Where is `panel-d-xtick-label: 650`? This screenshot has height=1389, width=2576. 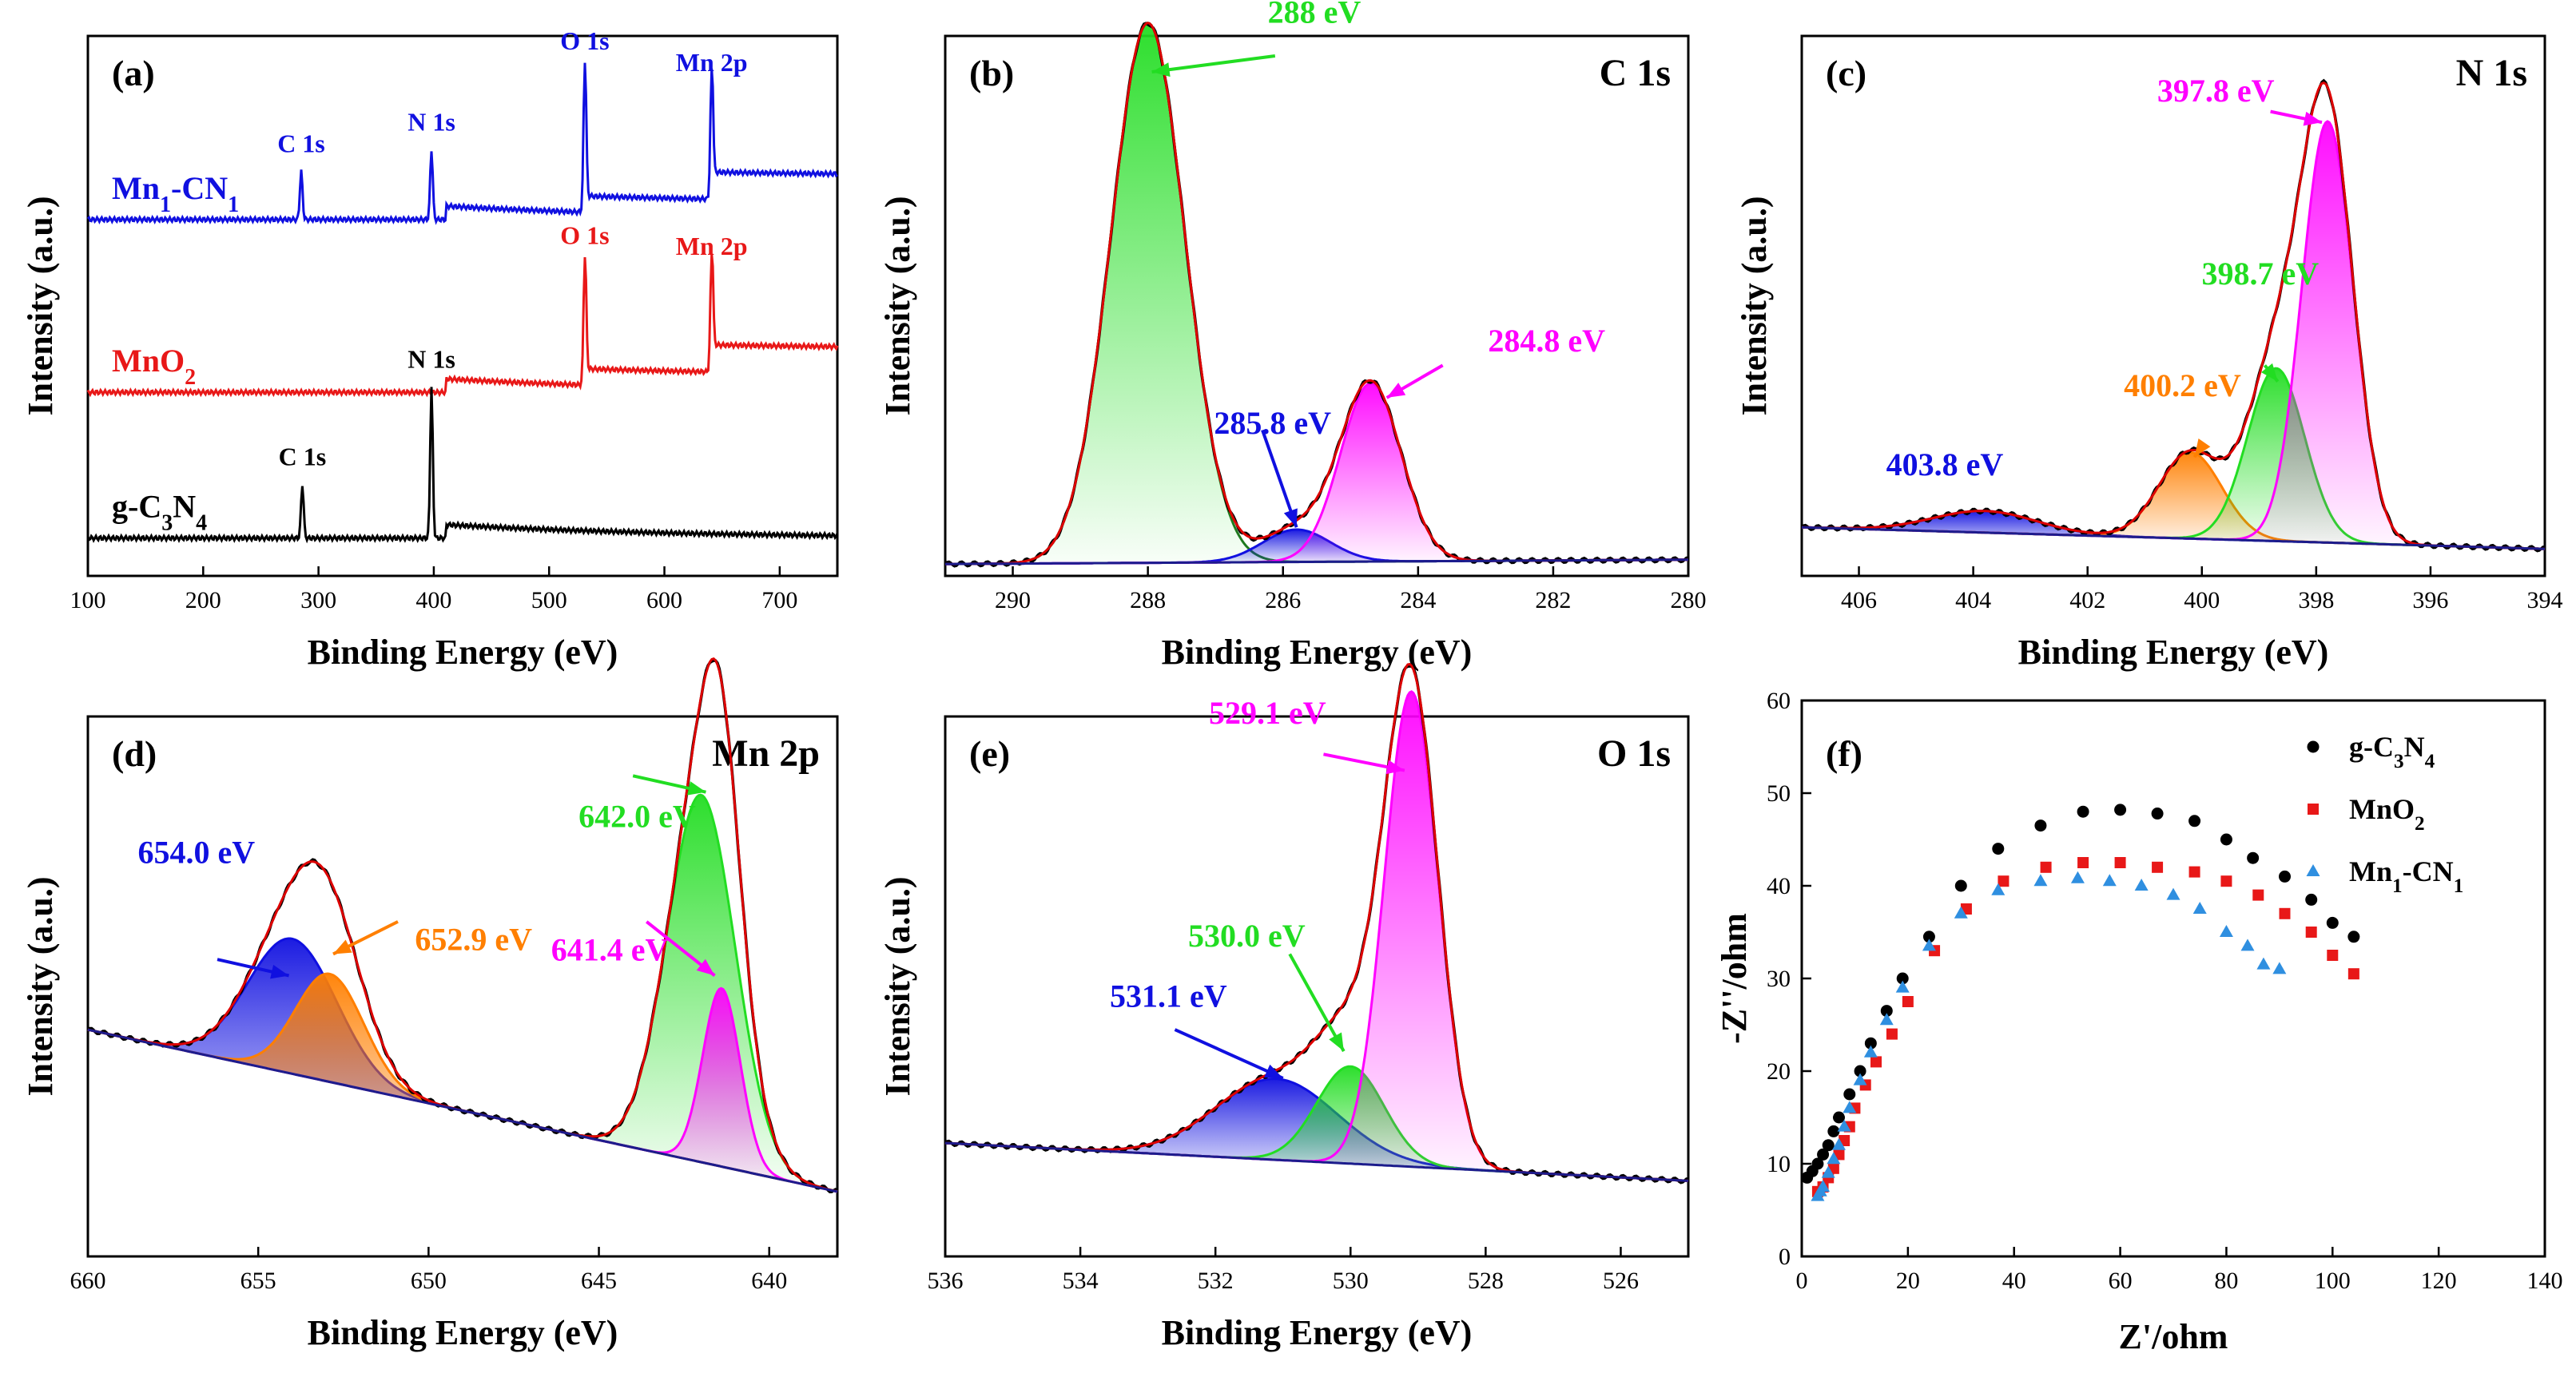
panel-d-xtick-label: 650 is located at coordinates (429, 1281).